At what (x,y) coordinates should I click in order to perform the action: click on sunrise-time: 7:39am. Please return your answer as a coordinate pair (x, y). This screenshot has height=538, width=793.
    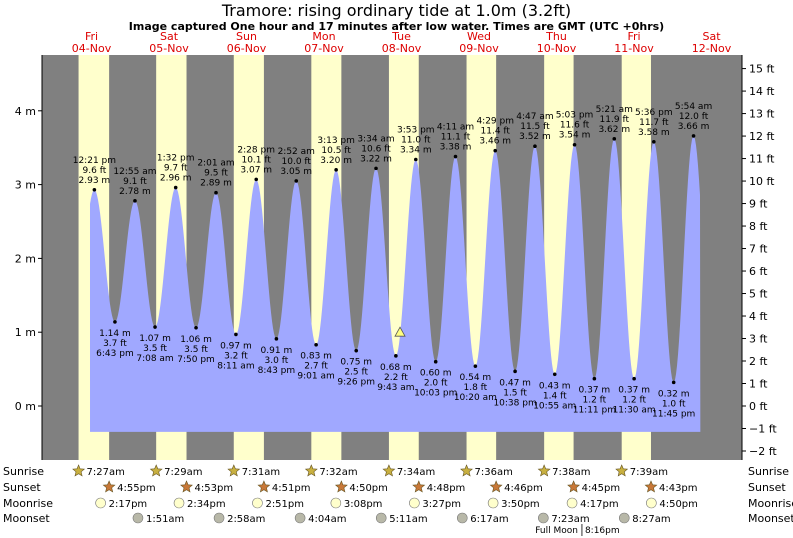
    Looking at the image, I should click on (649, 472).